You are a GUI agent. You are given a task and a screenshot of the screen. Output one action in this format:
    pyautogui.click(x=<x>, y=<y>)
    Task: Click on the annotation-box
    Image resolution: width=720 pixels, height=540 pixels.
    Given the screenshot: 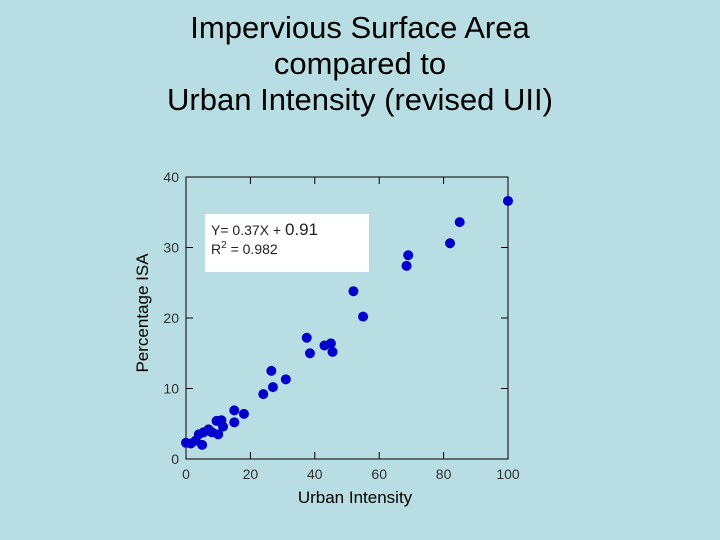 What is the action you would take?
    pyautogui.click(x=287, y=243)
    